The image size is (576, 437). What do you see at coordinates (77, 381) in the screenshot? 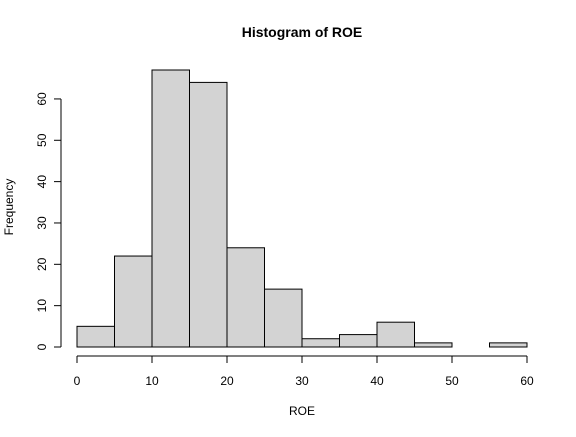
I see `x-tick-label: 0` at bounding box center [77, 381].